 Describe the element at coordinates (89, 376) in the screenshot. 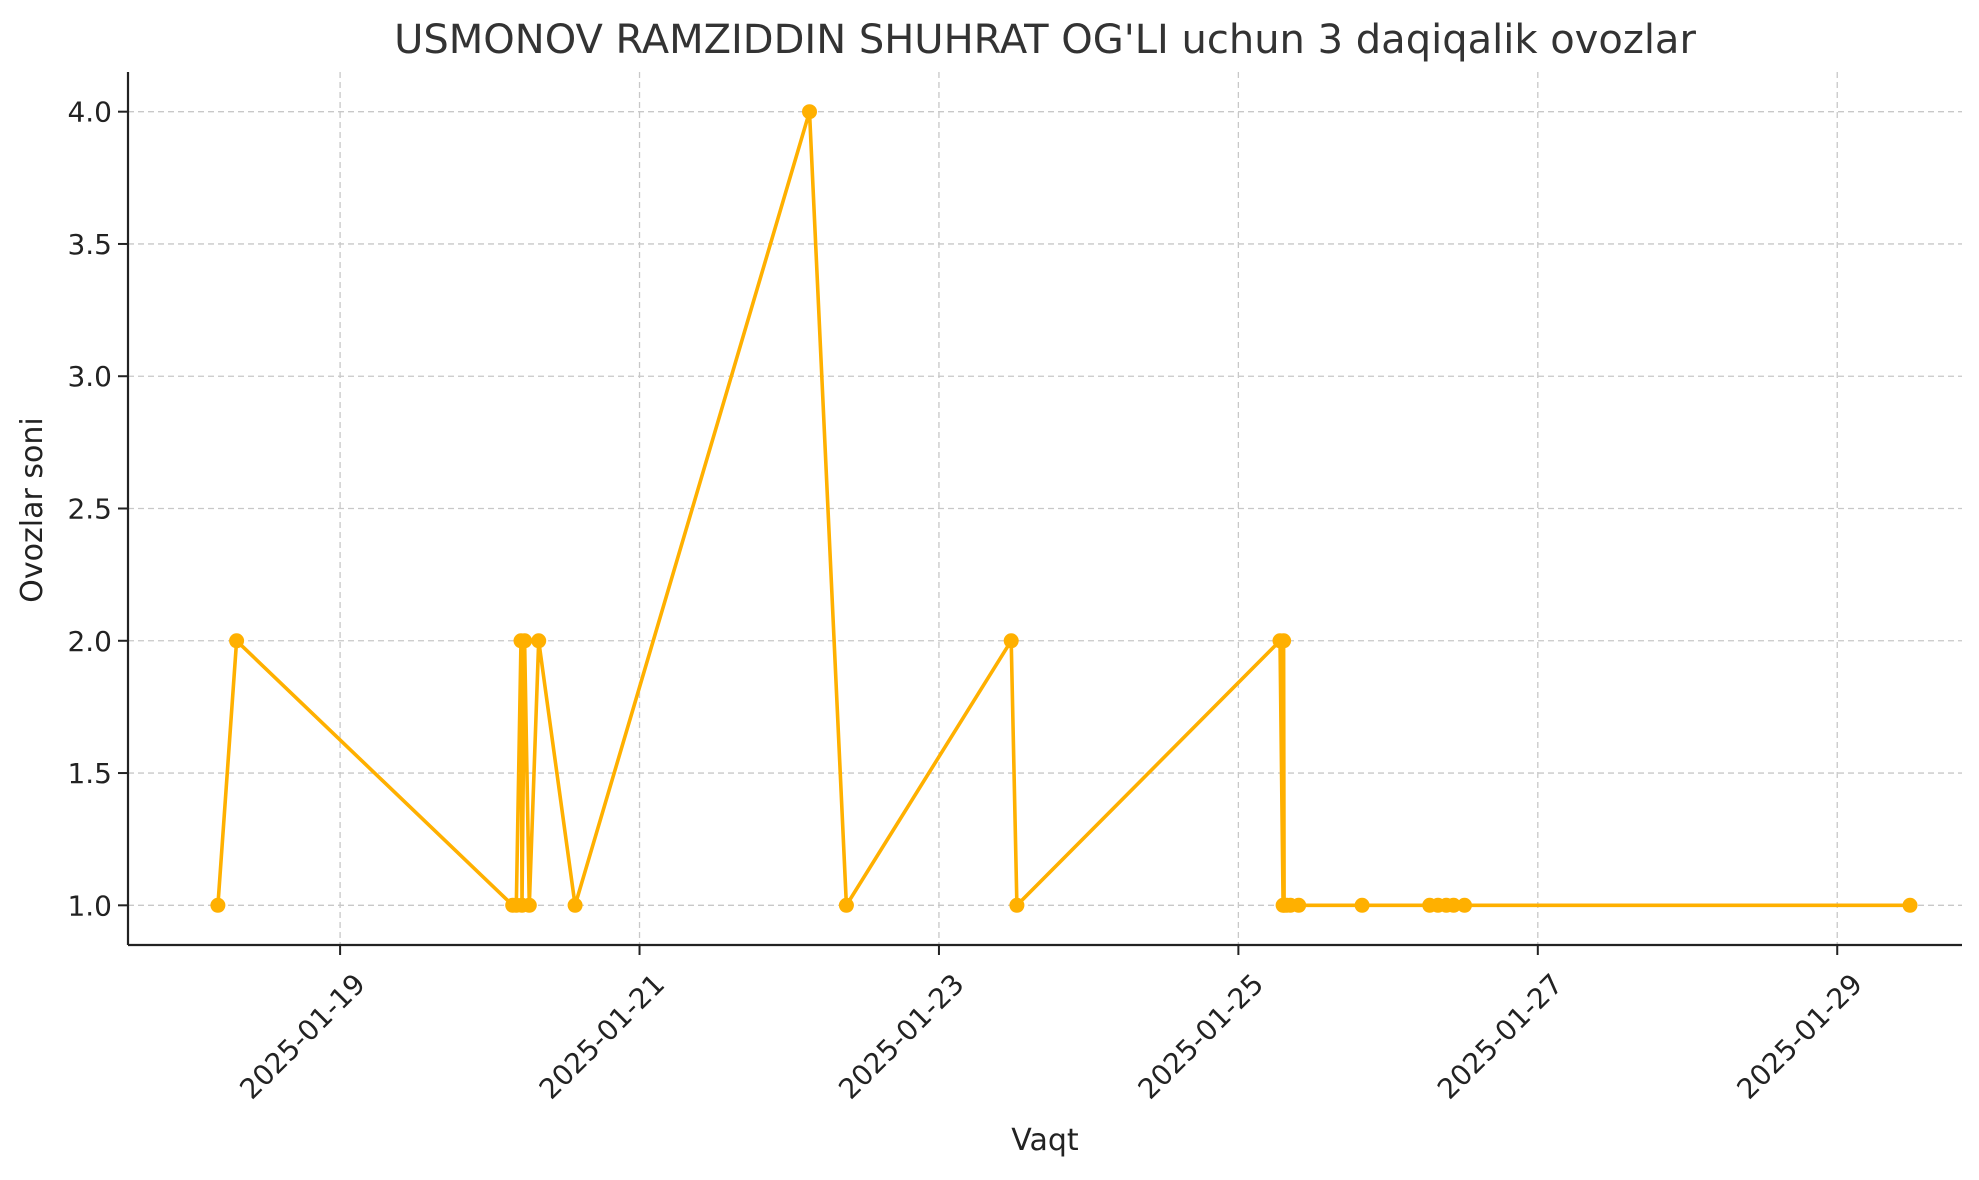

I see `y-tick-label: 3.0` at that location.